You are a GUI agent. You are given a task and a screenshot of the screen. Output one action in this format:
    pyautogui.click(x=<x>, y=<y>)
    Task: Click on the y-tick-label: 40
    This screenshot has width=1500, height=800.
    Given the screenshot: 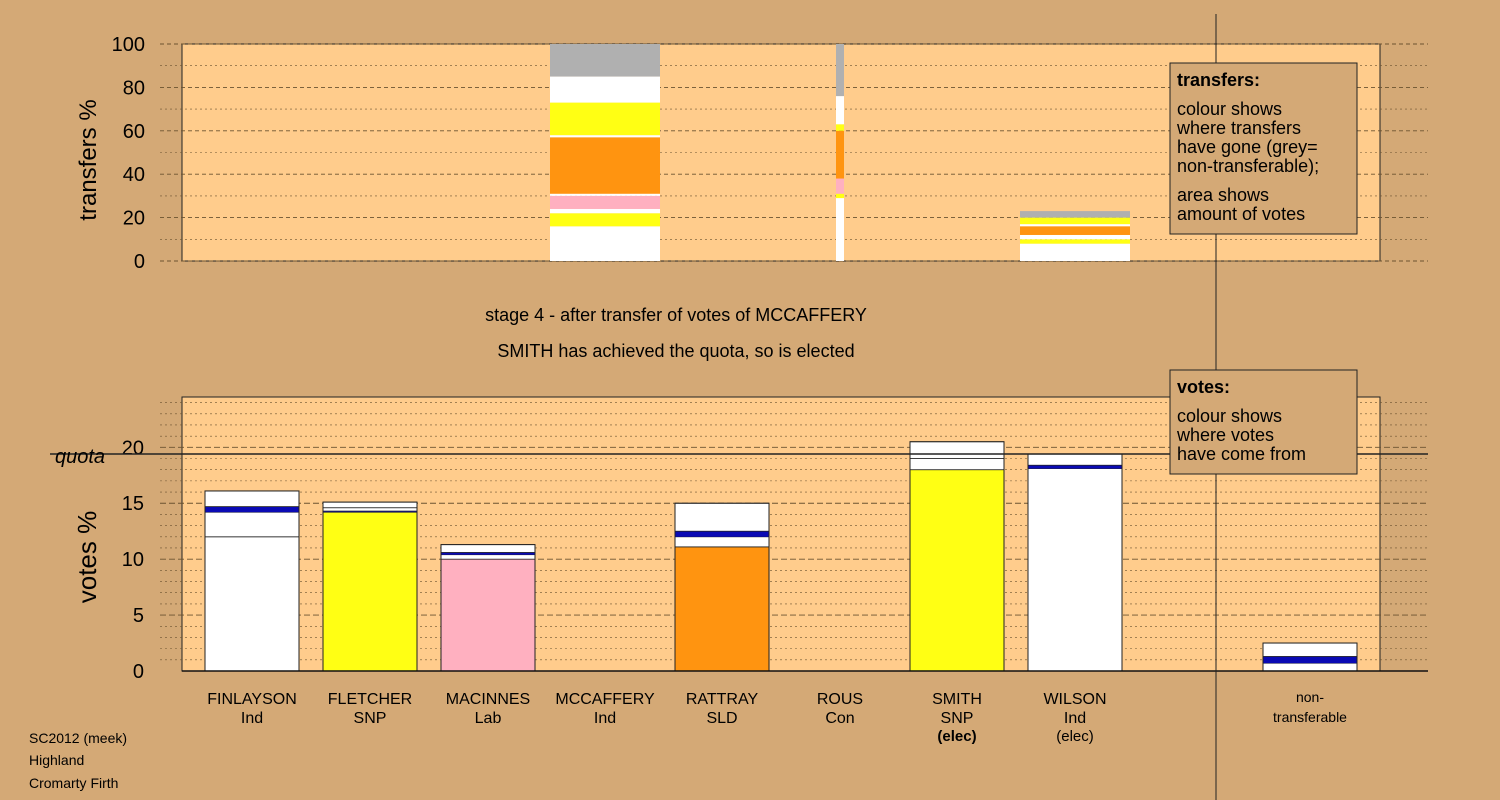 What is the action you would take?
    pyautogui.click(x=134, y=175)
    